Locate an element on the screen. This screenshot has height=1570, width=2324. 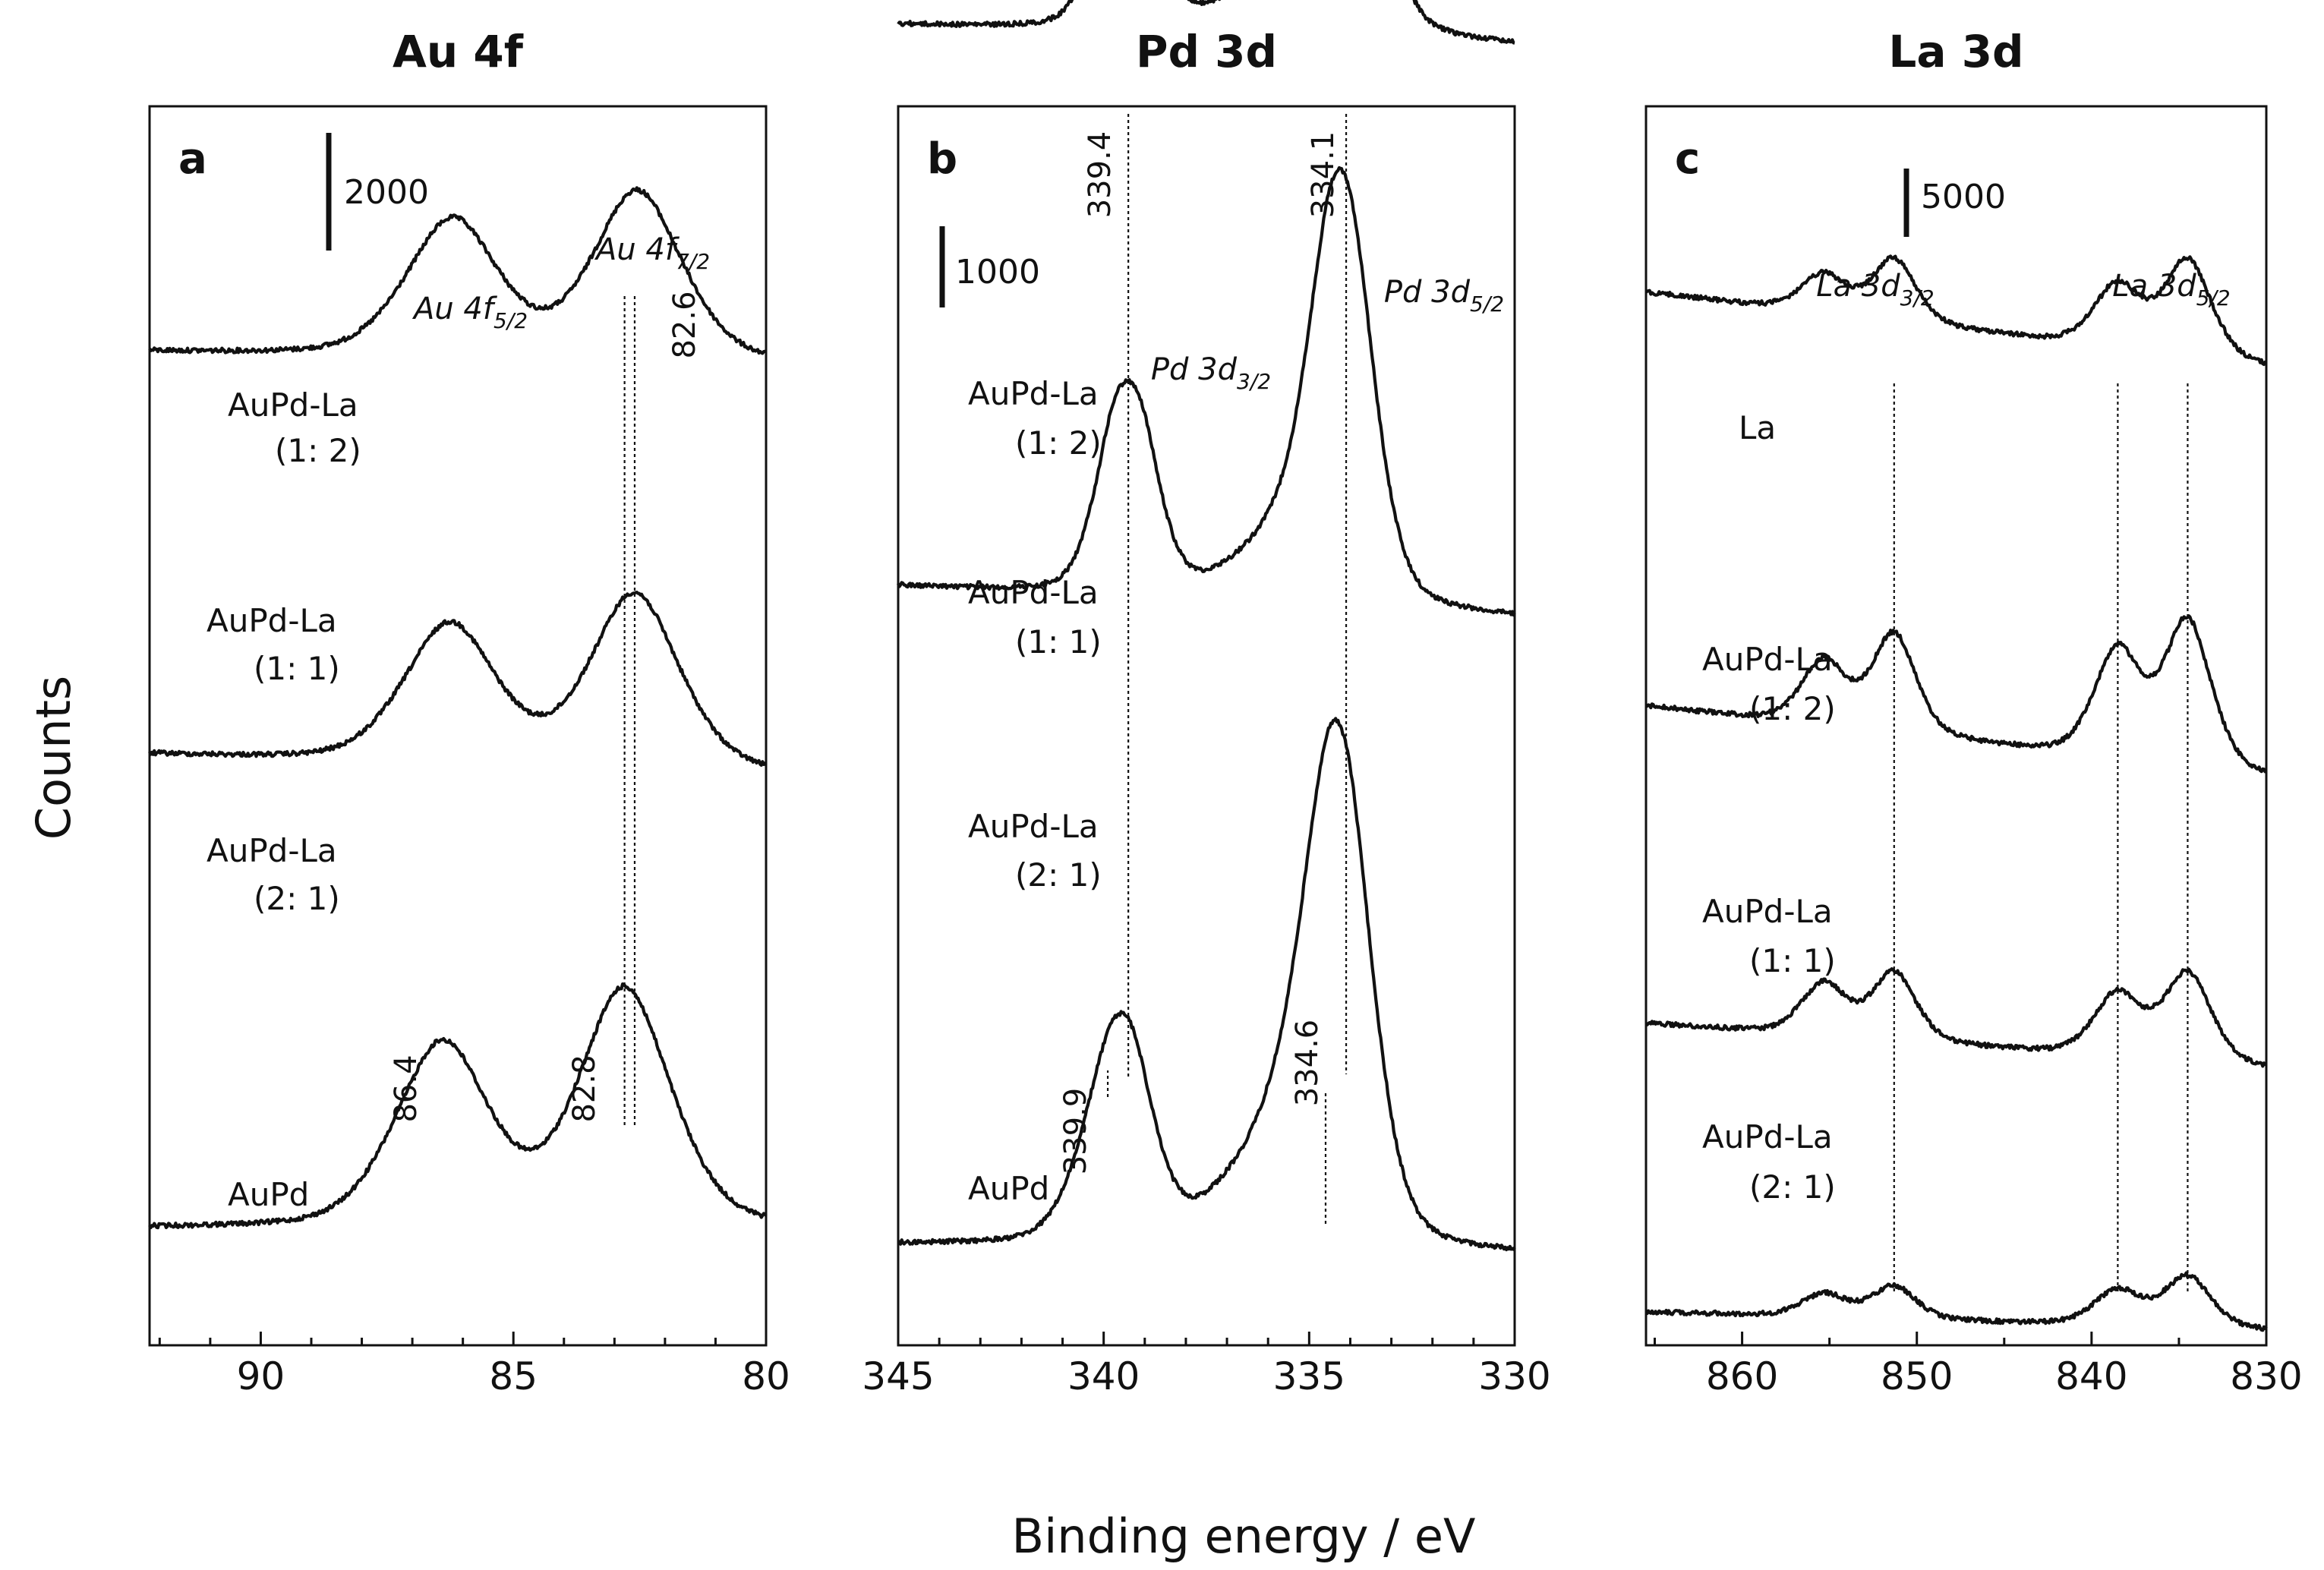
panel-c-xtick-label: 840 is located at coordinates (2091, 1376).